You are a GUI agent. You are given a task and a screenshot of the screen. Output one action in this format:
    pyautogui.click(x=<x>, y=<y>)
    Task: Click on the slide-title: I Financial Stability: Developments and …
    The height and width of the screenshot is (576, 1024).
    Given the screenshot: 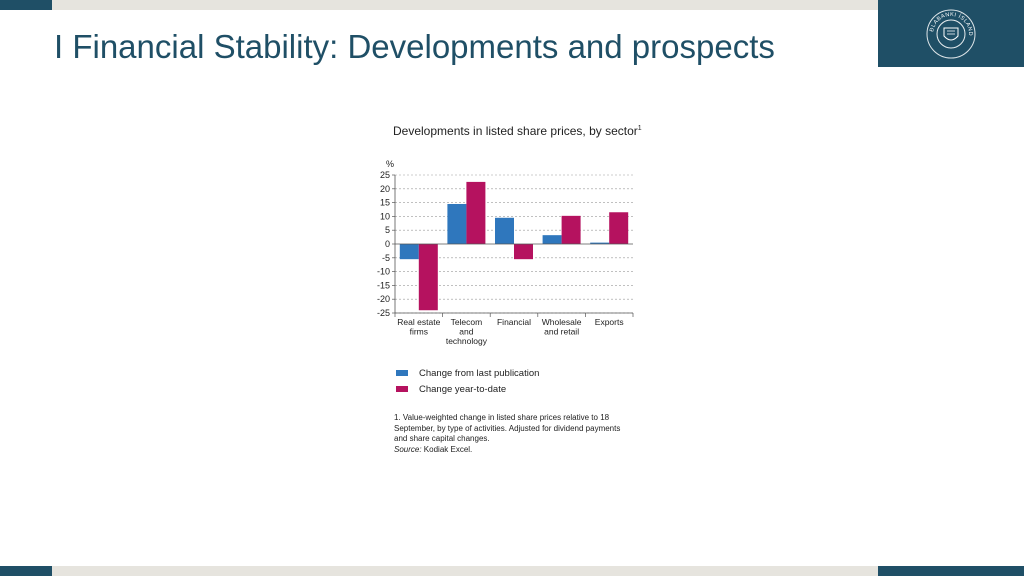 What is the action you would take?
    pyautogui.click(x=414, y=46)
    